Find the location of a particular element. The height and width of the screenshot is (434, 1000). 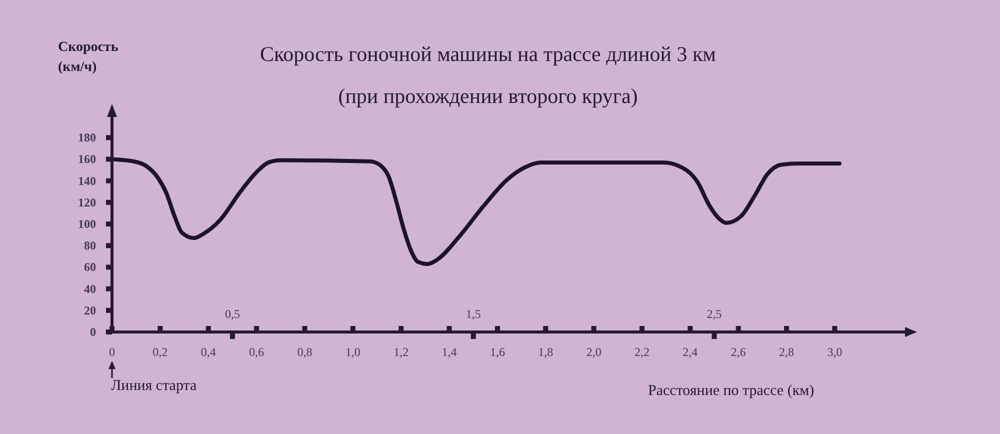

y-tick-label: 180 is located at coordinates (87, 137).